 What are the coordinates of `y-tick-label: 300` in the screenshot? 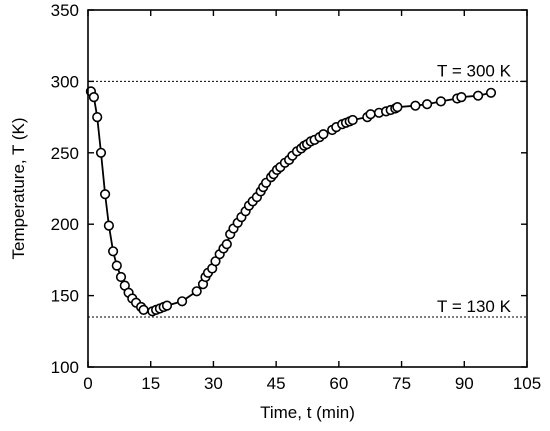 It's located at (65, 81).